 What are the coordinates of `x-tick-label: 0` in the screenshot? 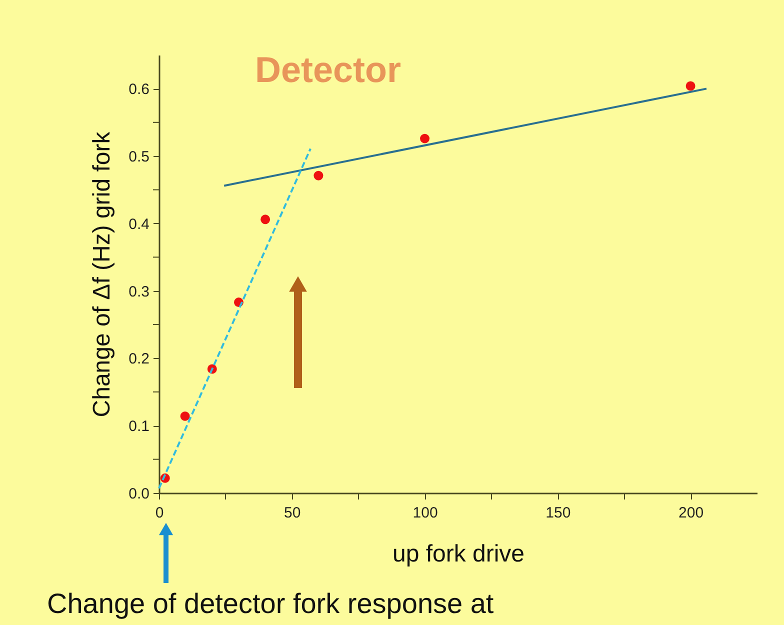 It's located at (159, 513).